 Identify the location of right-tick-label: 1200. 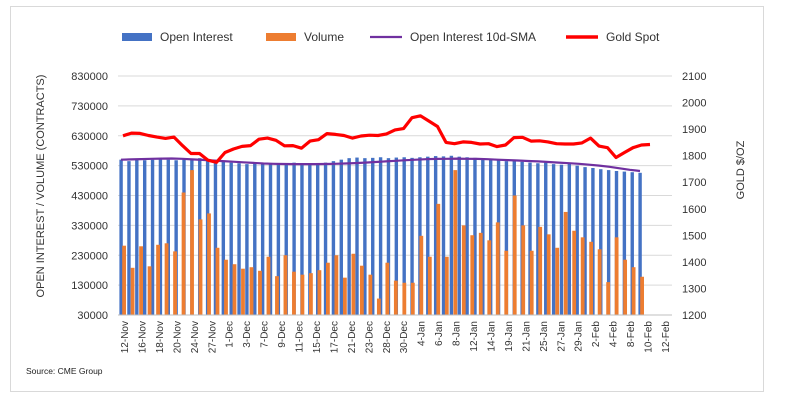
(694, 316).